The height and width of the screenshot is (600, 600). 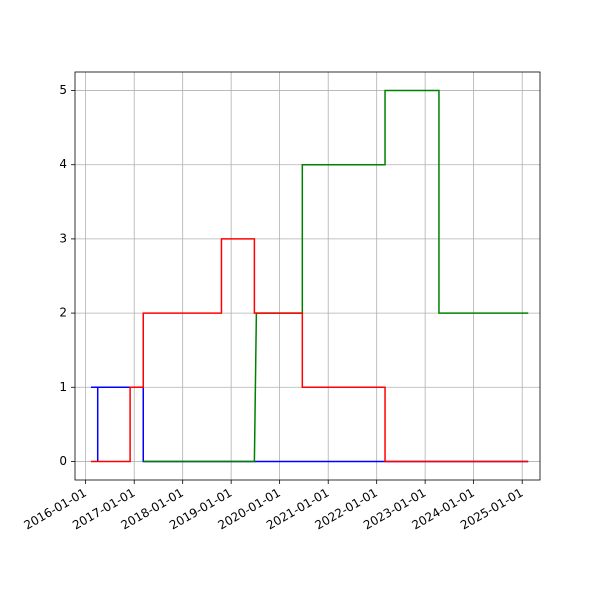 What do you see at coordinates (63, 90) in the screenshot?
I see `y-tick-label: 5` at bounding box center [63, 90].